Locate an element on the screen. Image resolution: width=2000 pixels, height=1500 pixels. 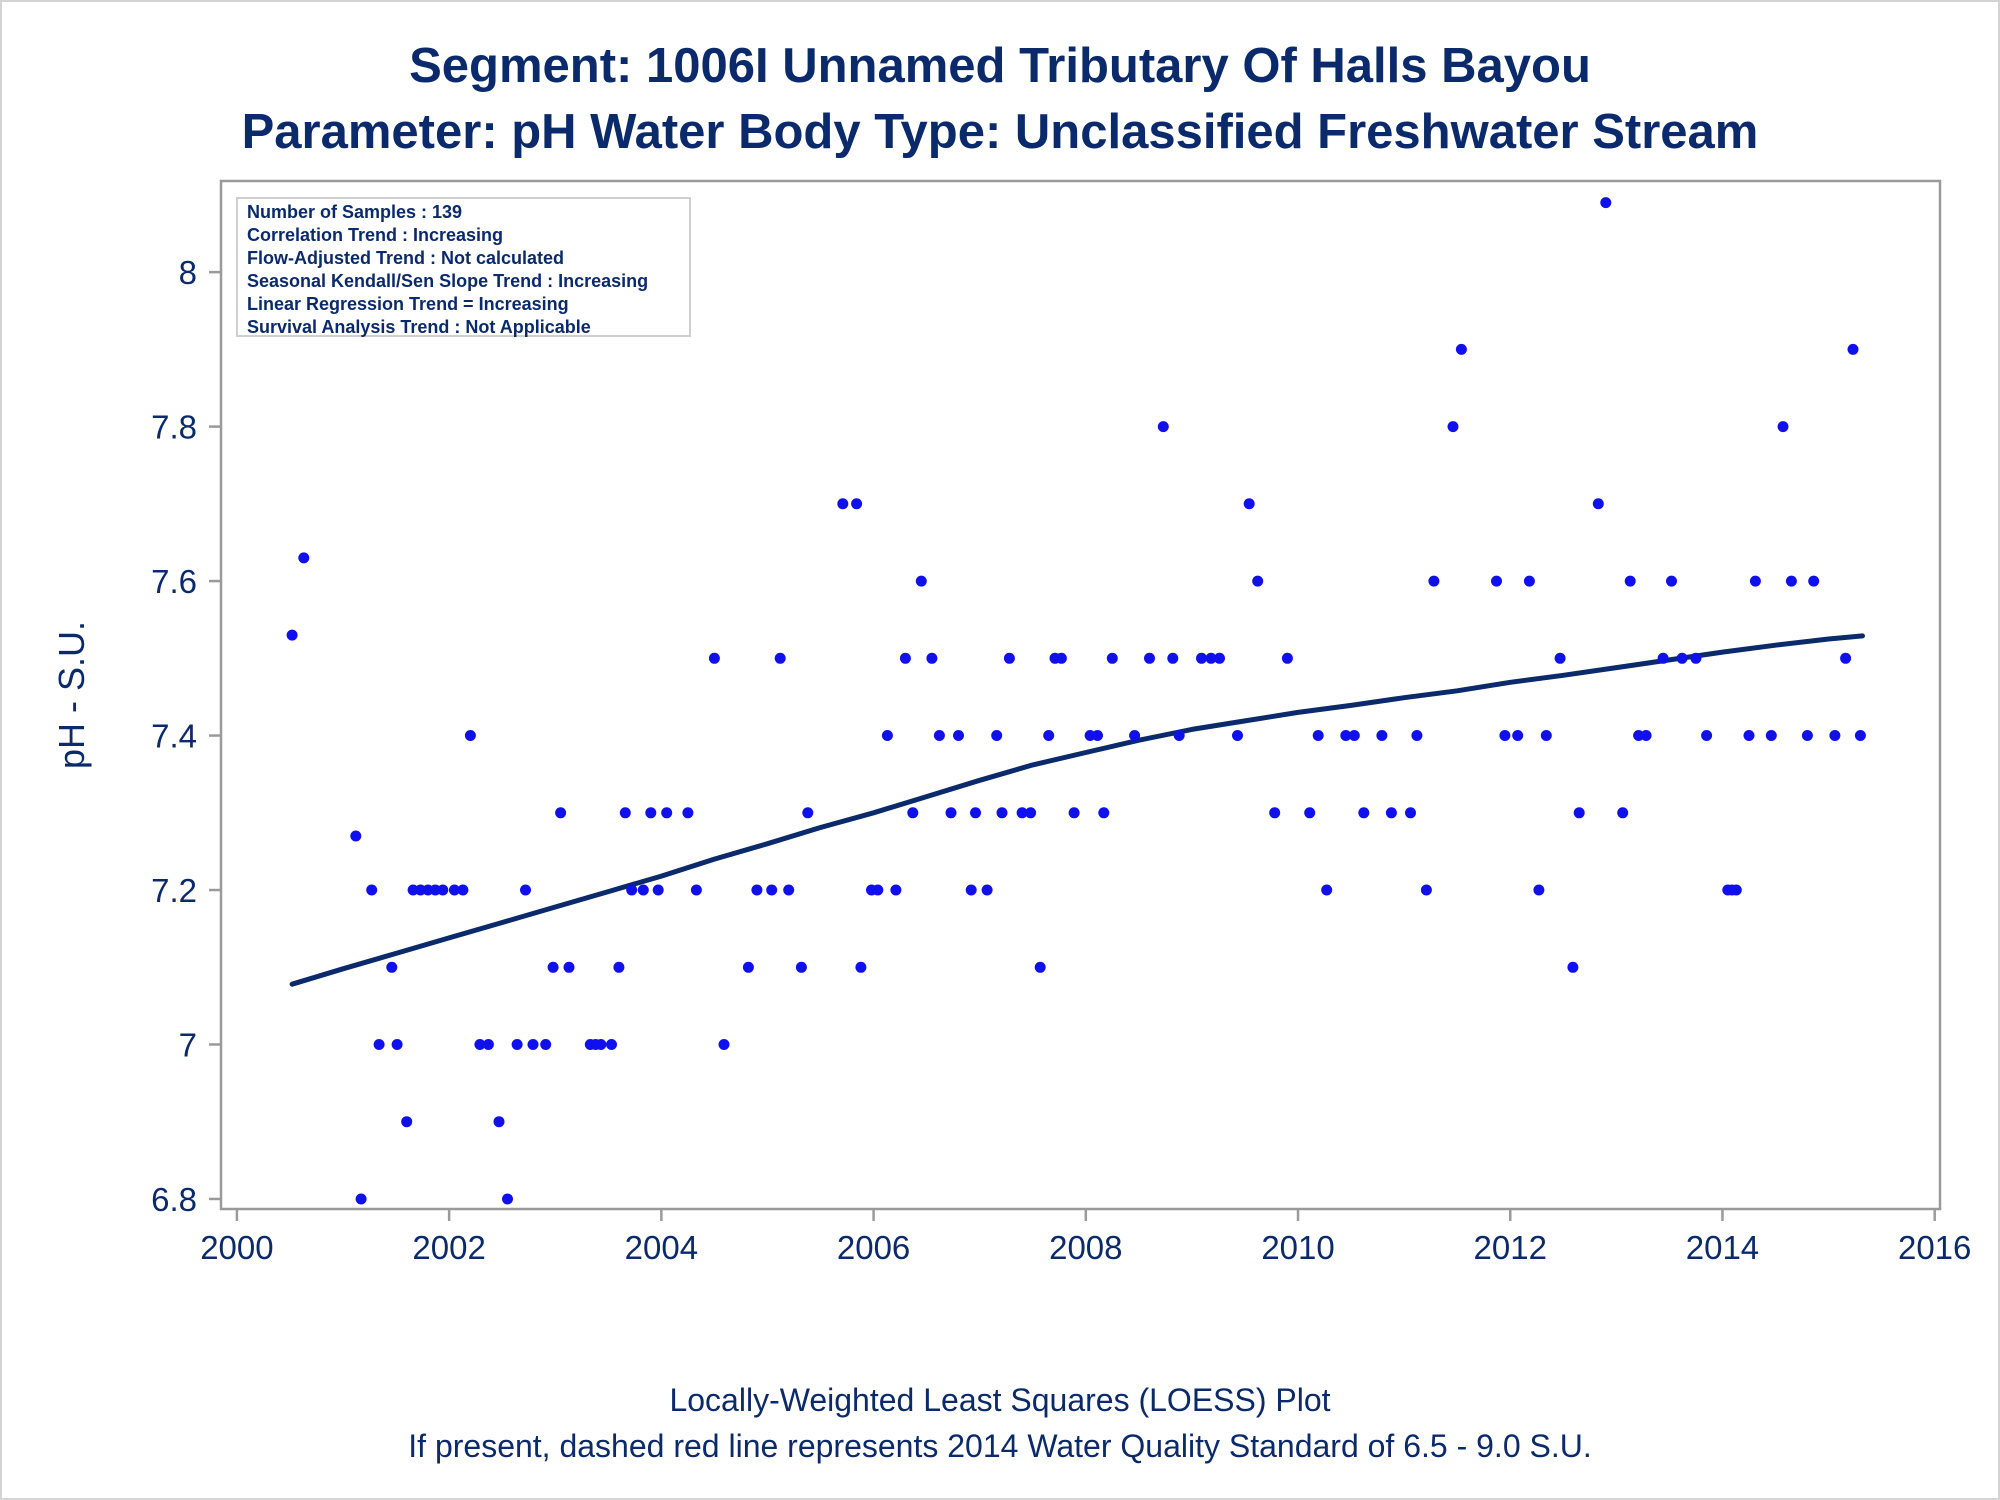
stats-flow-adjusted-trend: Flow-Adjusted Trend : Not calculated is located at coordinates (406, 258).